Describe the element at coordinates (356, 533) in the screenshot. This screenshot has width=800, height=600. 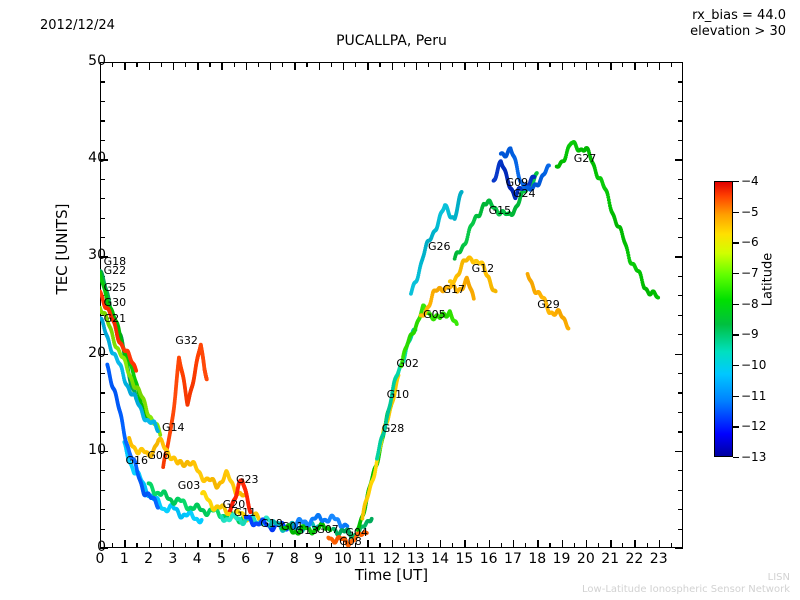
I see `satellite-label-G04: G04` at that location.